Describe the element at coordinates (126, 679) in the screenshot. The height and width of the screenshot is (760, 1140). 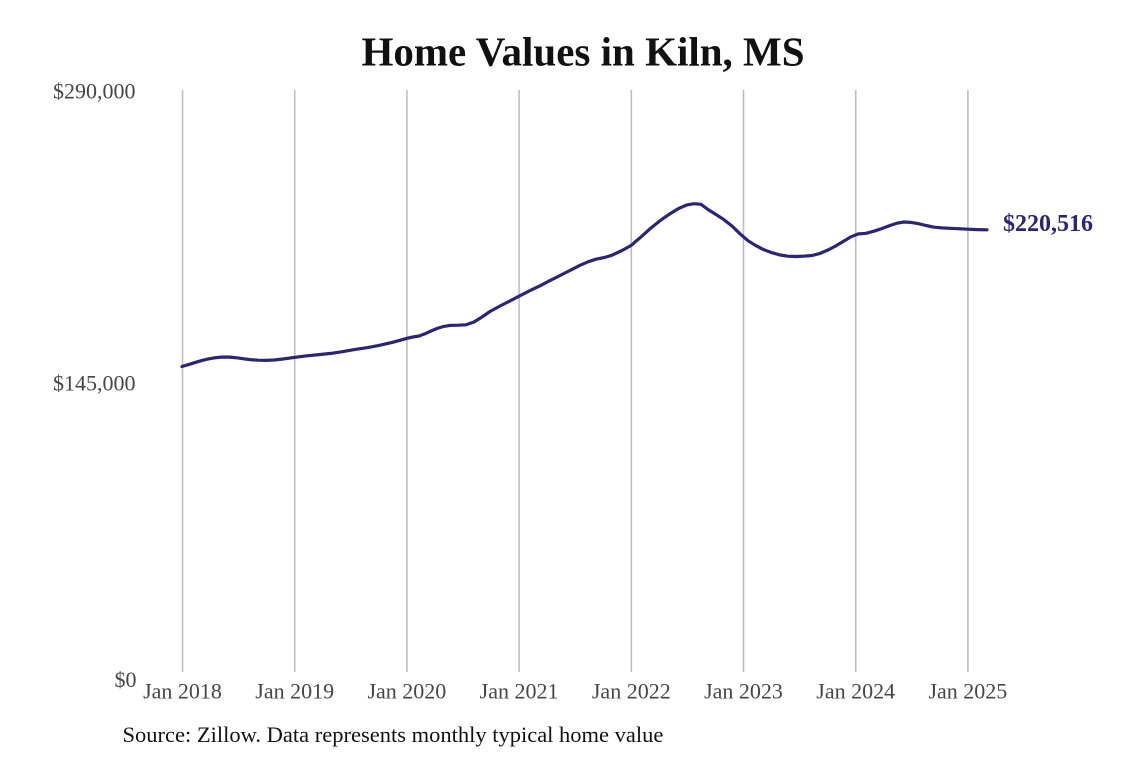
I see `svg-text: $0` at that location.